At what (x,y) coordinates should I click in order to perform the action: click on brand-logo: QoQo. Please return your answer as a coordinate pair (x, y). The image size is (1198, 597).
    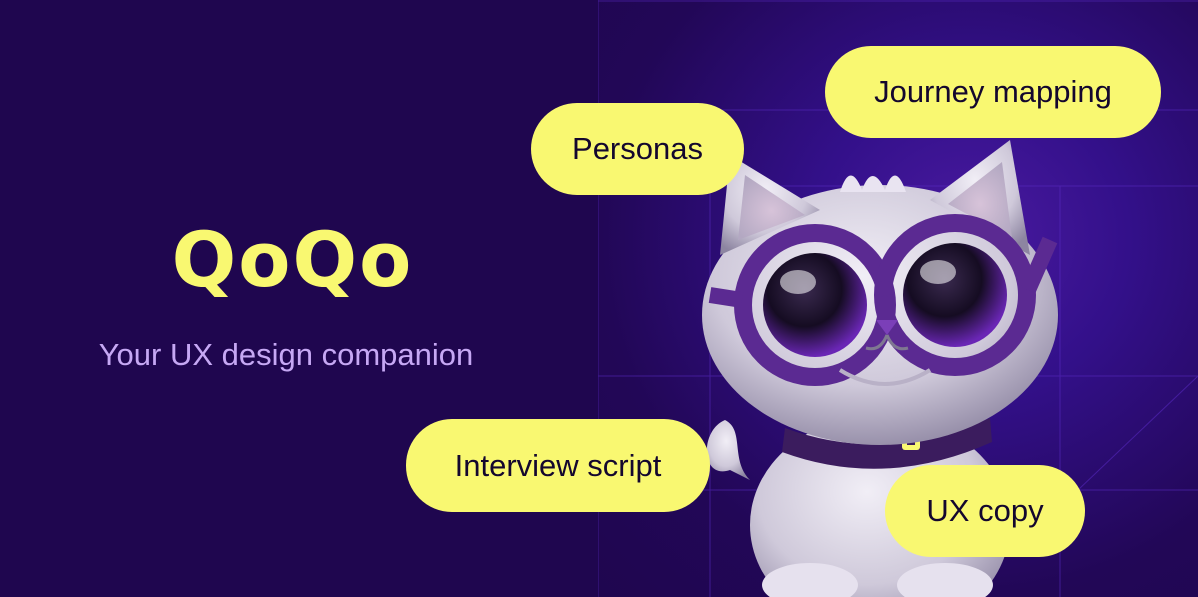
    Looking at the image, I should click on (292, 259).